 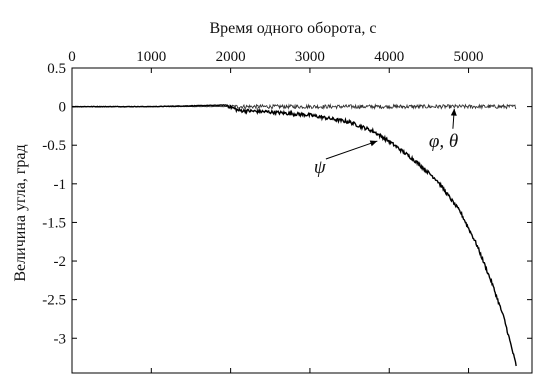 I want to click on y-tick-label: -0.5, so click(x=54, y=146).